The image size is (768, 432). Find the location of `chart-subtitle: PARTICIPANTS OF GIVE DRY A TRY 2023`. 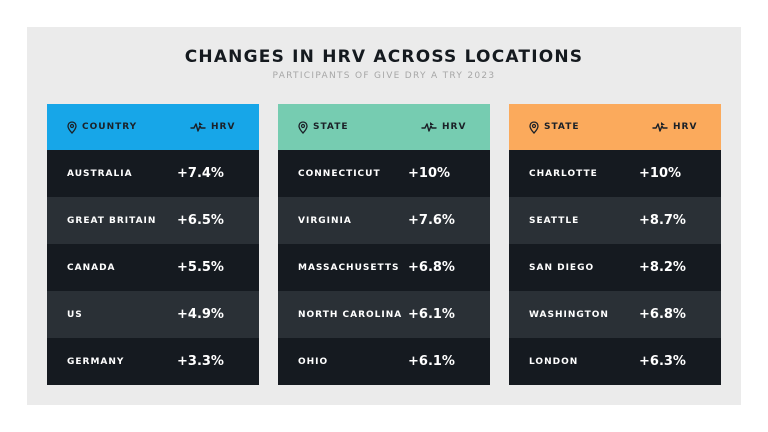

chart-subtitle: PARTICIPANTS OF GIVE DRY A TRY 2023 is located at coordinates (384, 76).